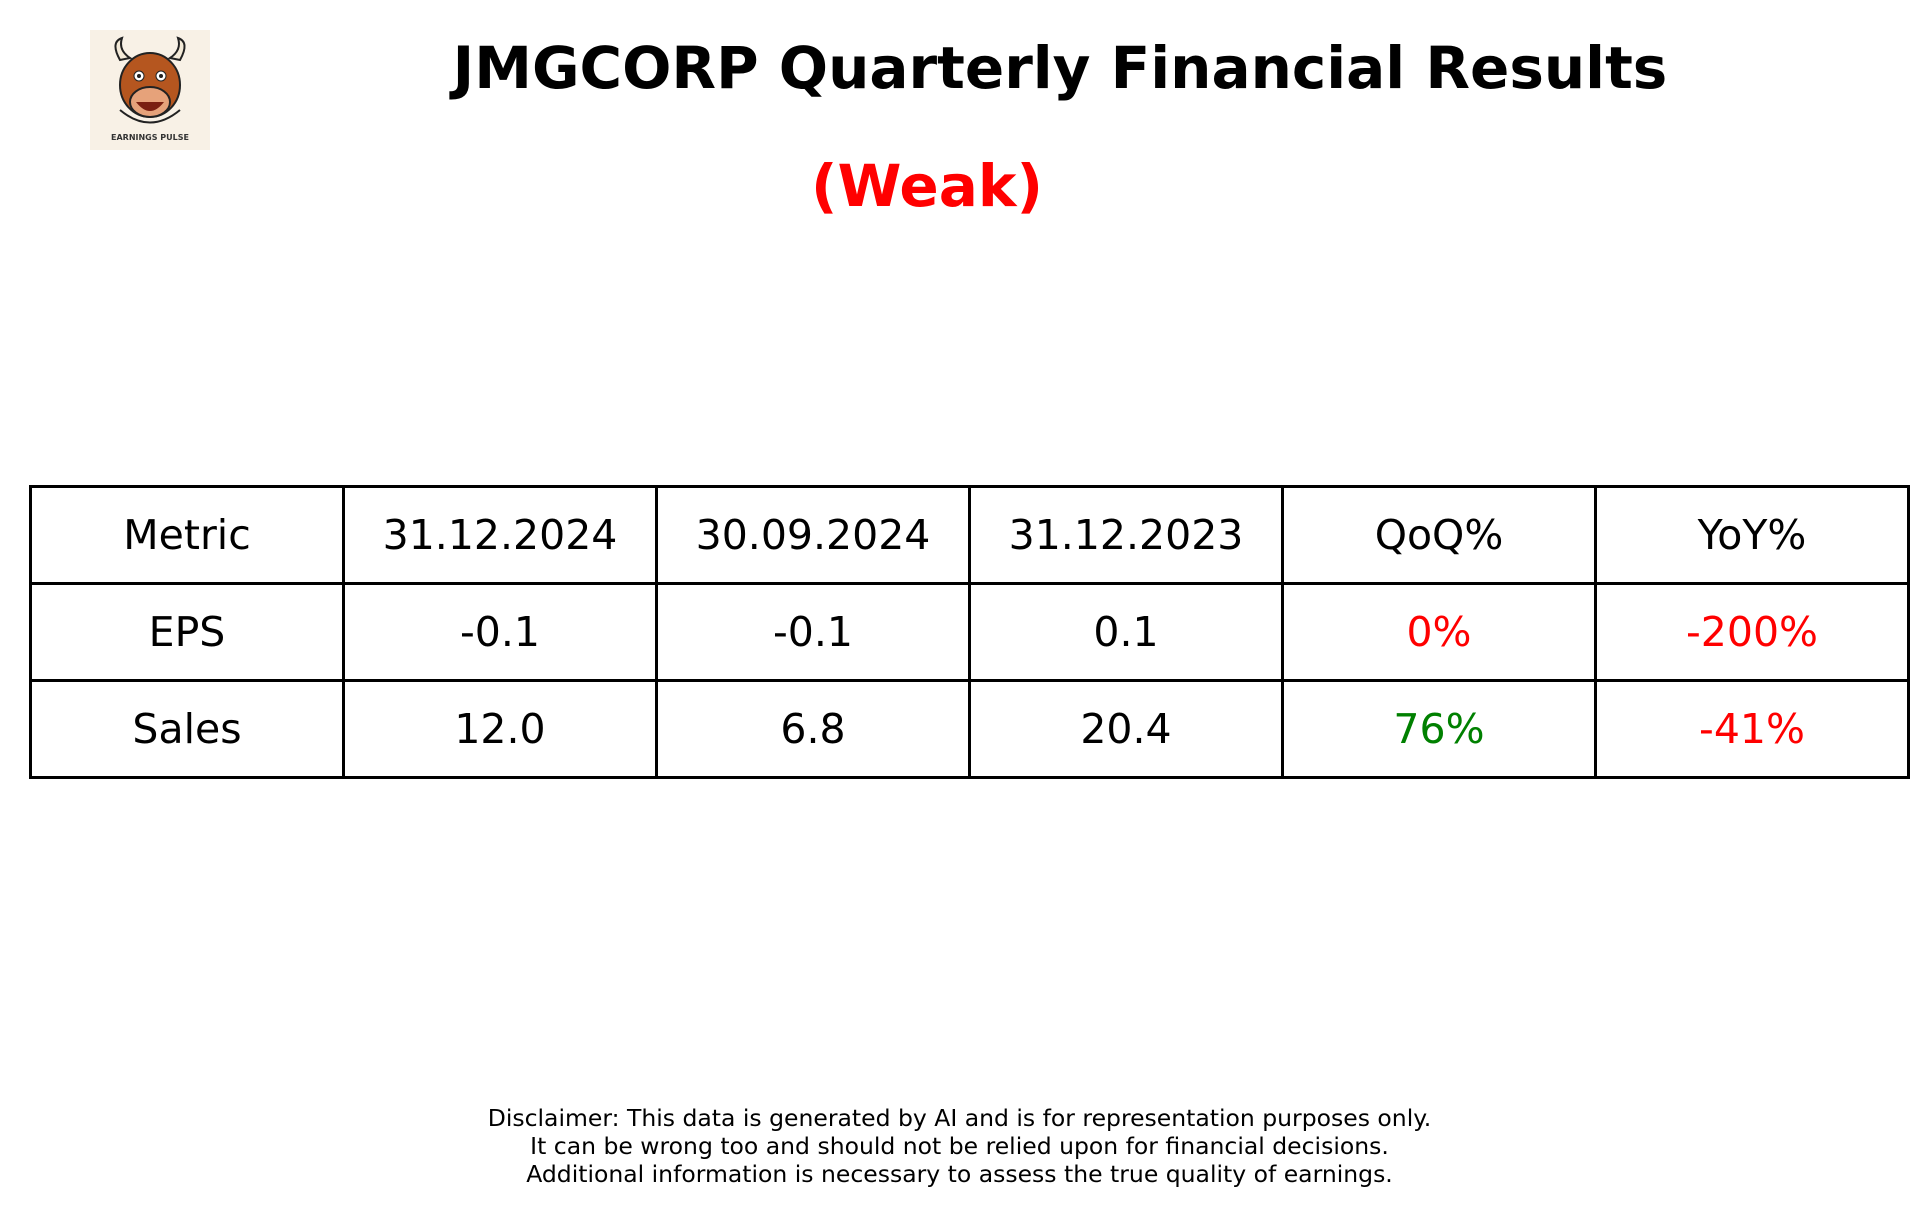 Image resolution: width=1919 pixels, height=1220 pixels. I want to click on table-cell: 0%, so click(1439, 632).